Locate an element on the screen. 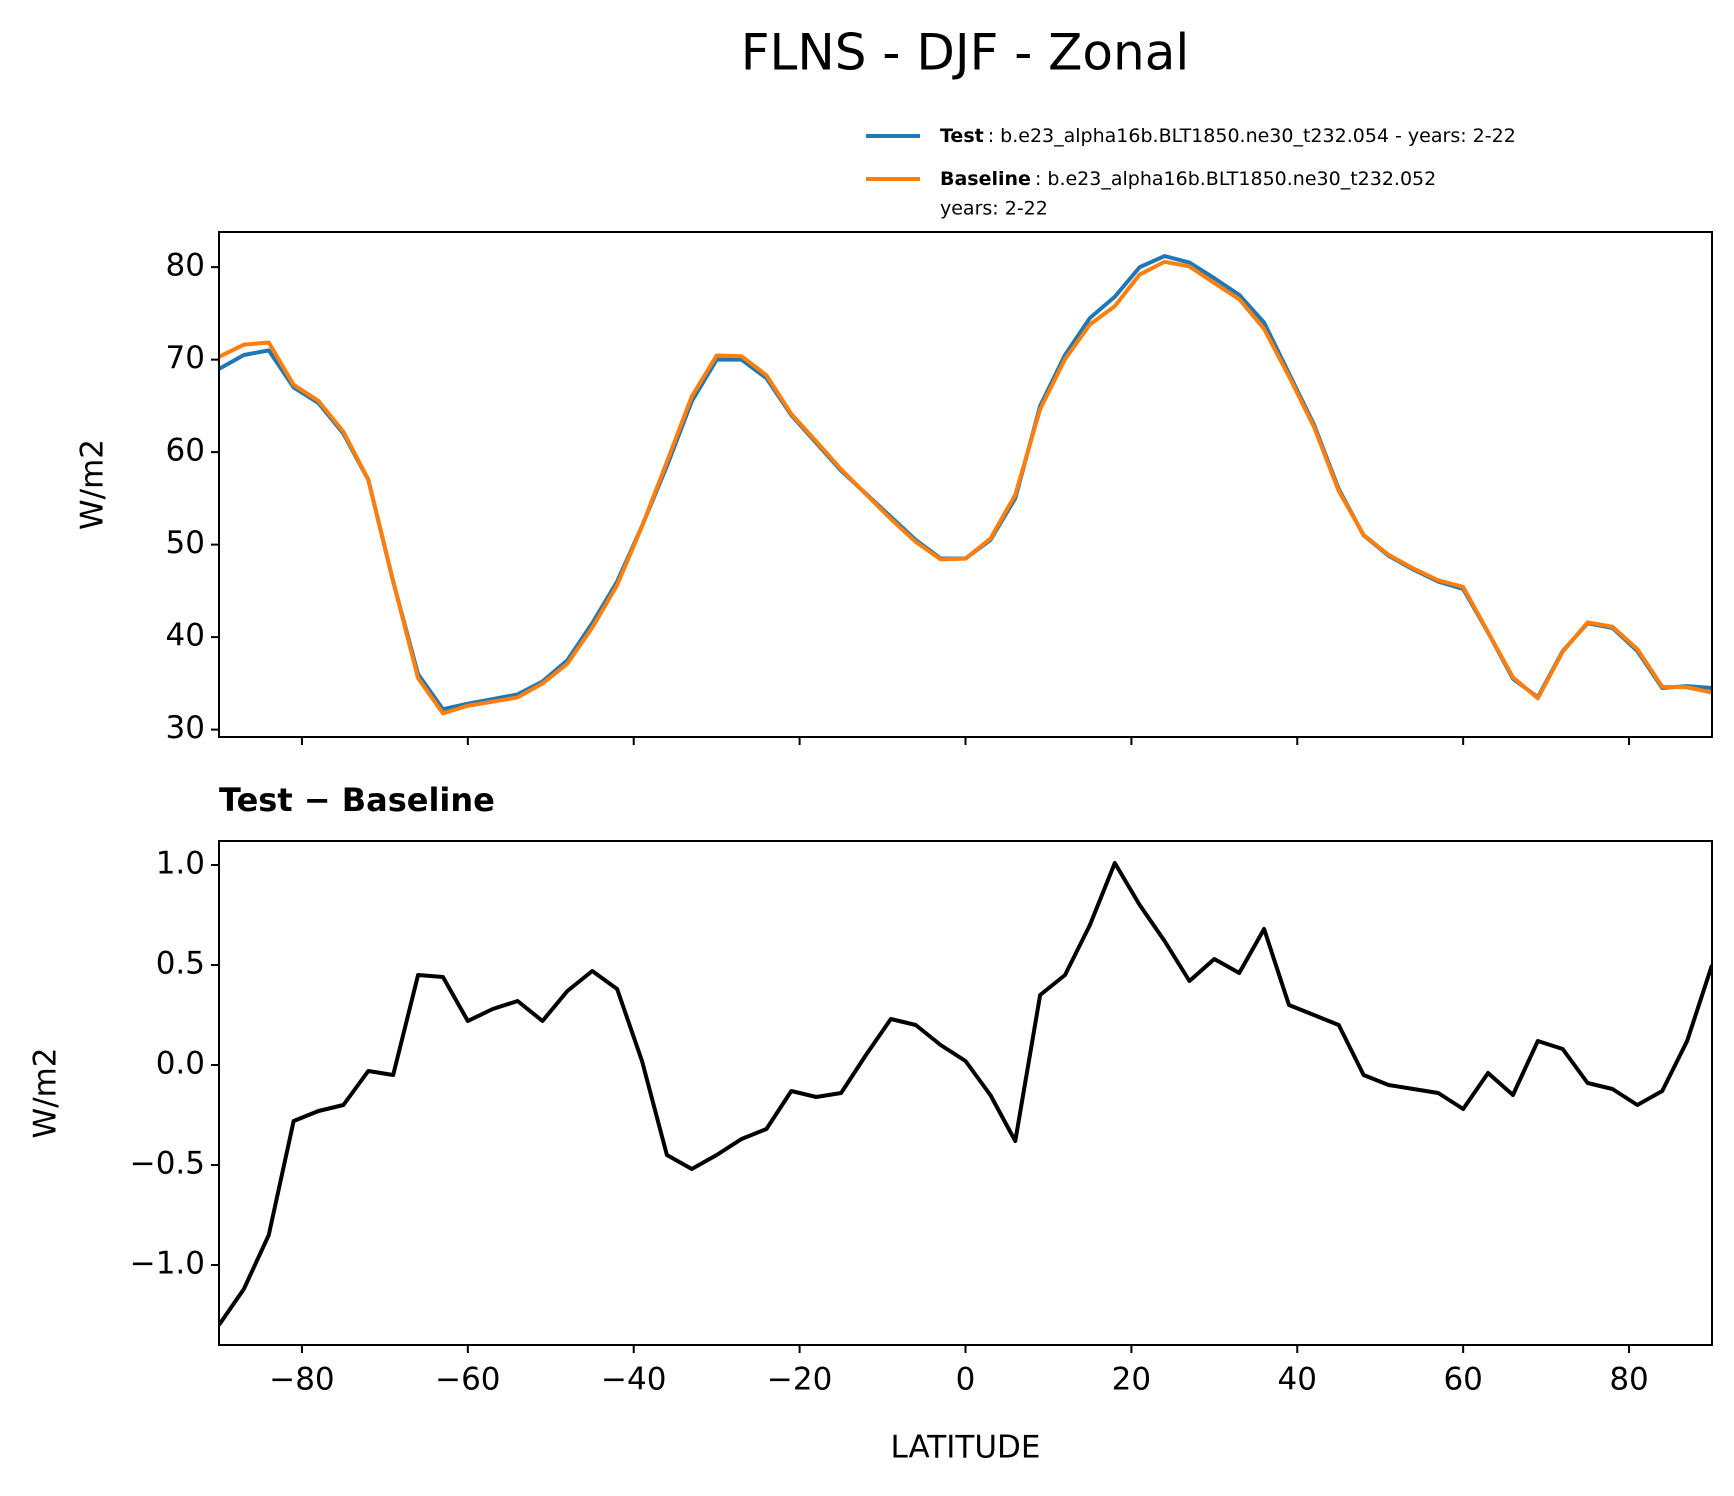 The image size is (1734, 1496). legend-description: : b.e23_alpha16b.BLT1850.ne30_t232.052 is located at coordinates (1235, 179).